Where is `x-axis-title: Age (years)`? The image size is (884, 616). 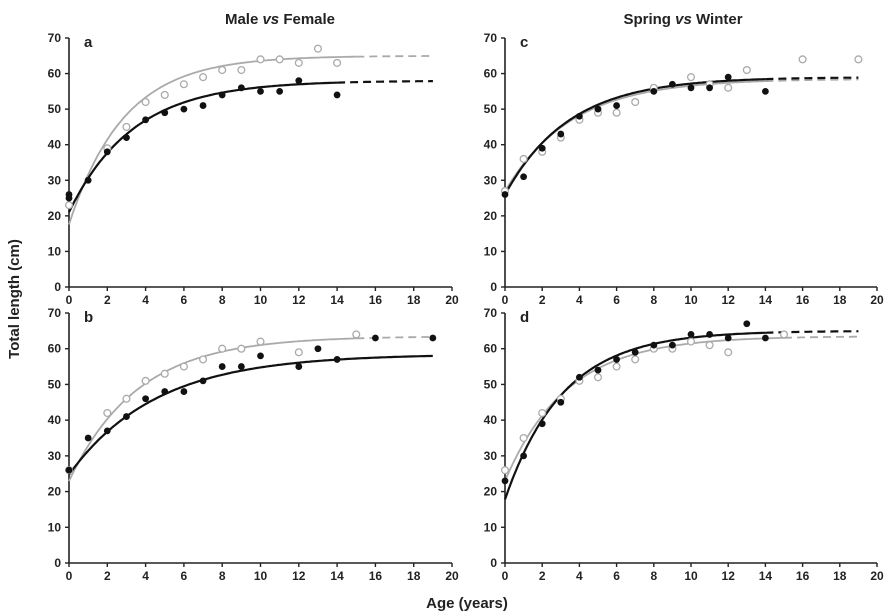
x-axis-title: Age (years) is located at coordinates (467, 603).